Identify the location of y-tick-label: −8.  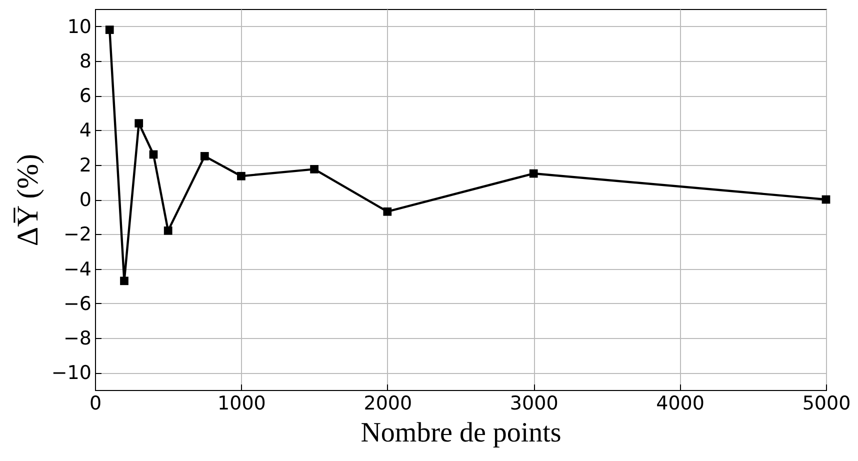
(77, 339).